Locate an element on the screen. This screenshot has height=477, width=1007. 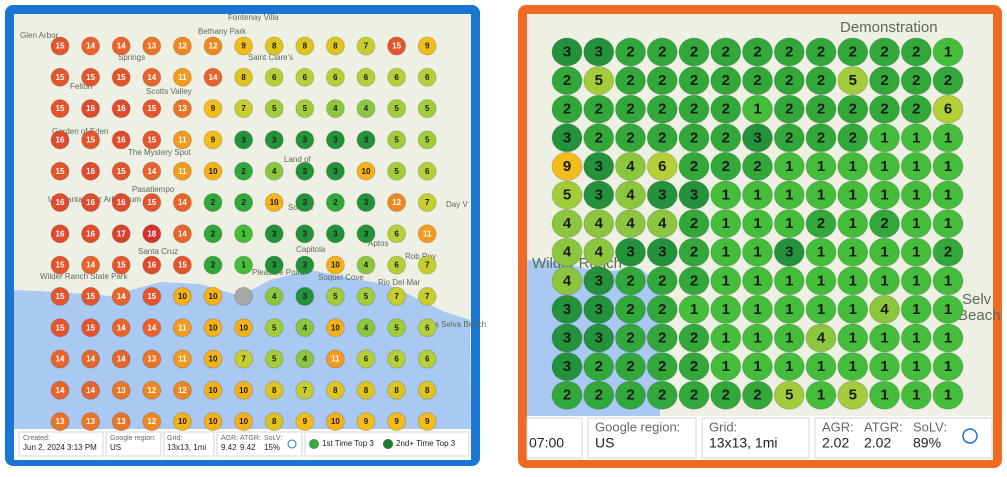
footer-label: Created: is located at coordinates (36, 438).